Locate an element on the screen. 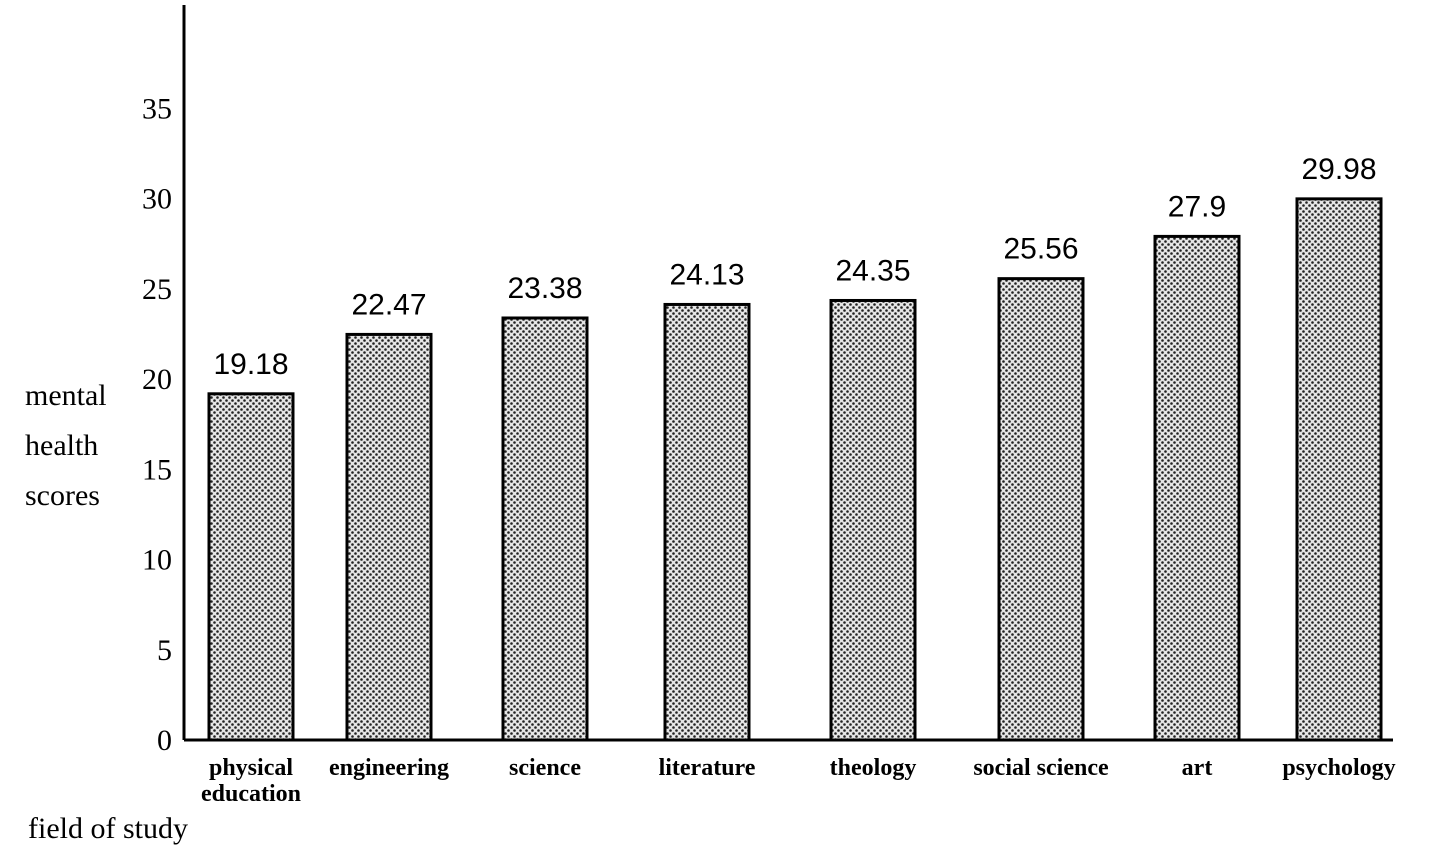 The height and width of the screenshot is (857, 1445). x-axis-title: field of study is located at coordinates (108, 828).